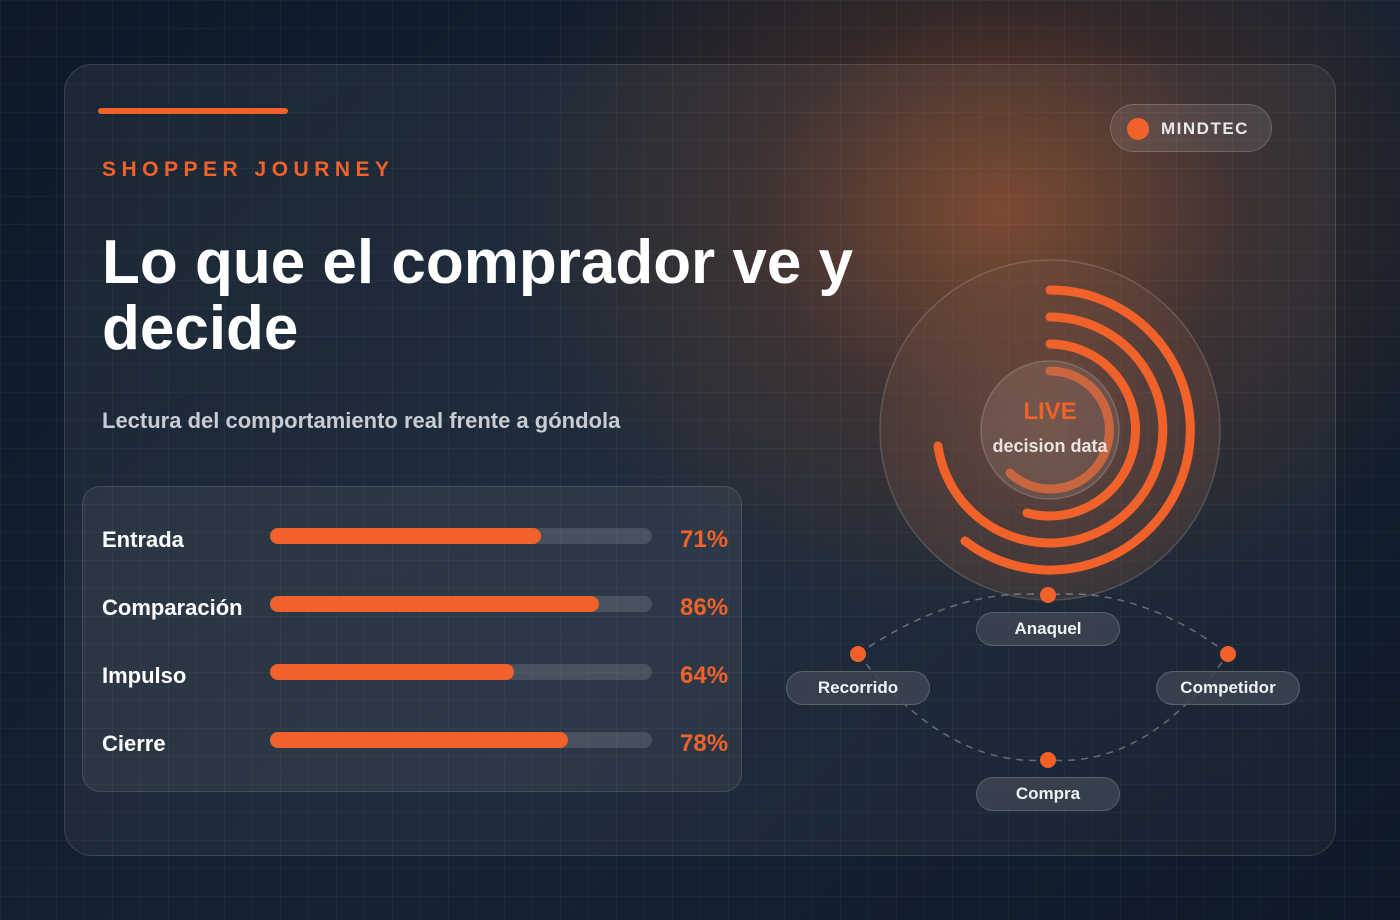  I want to click on metric-label-impulso: Impulso, so click(144, 675).